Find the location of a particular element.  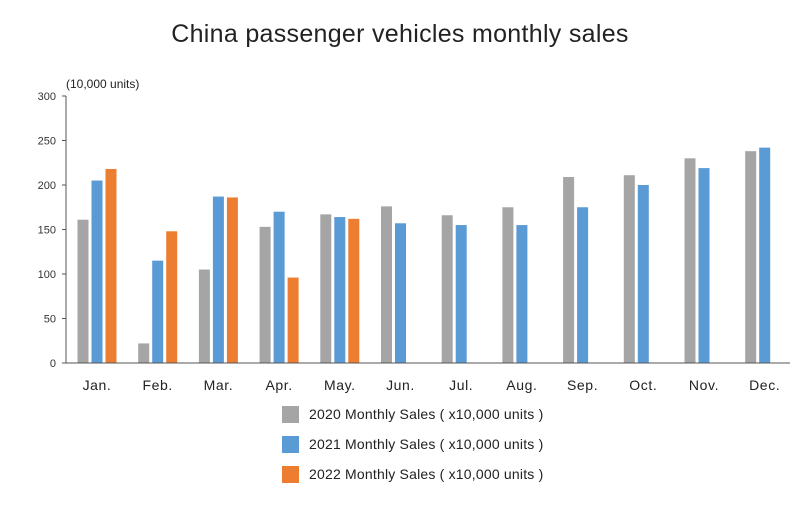

bar-2021-sep is located at coordinates (583, 285).